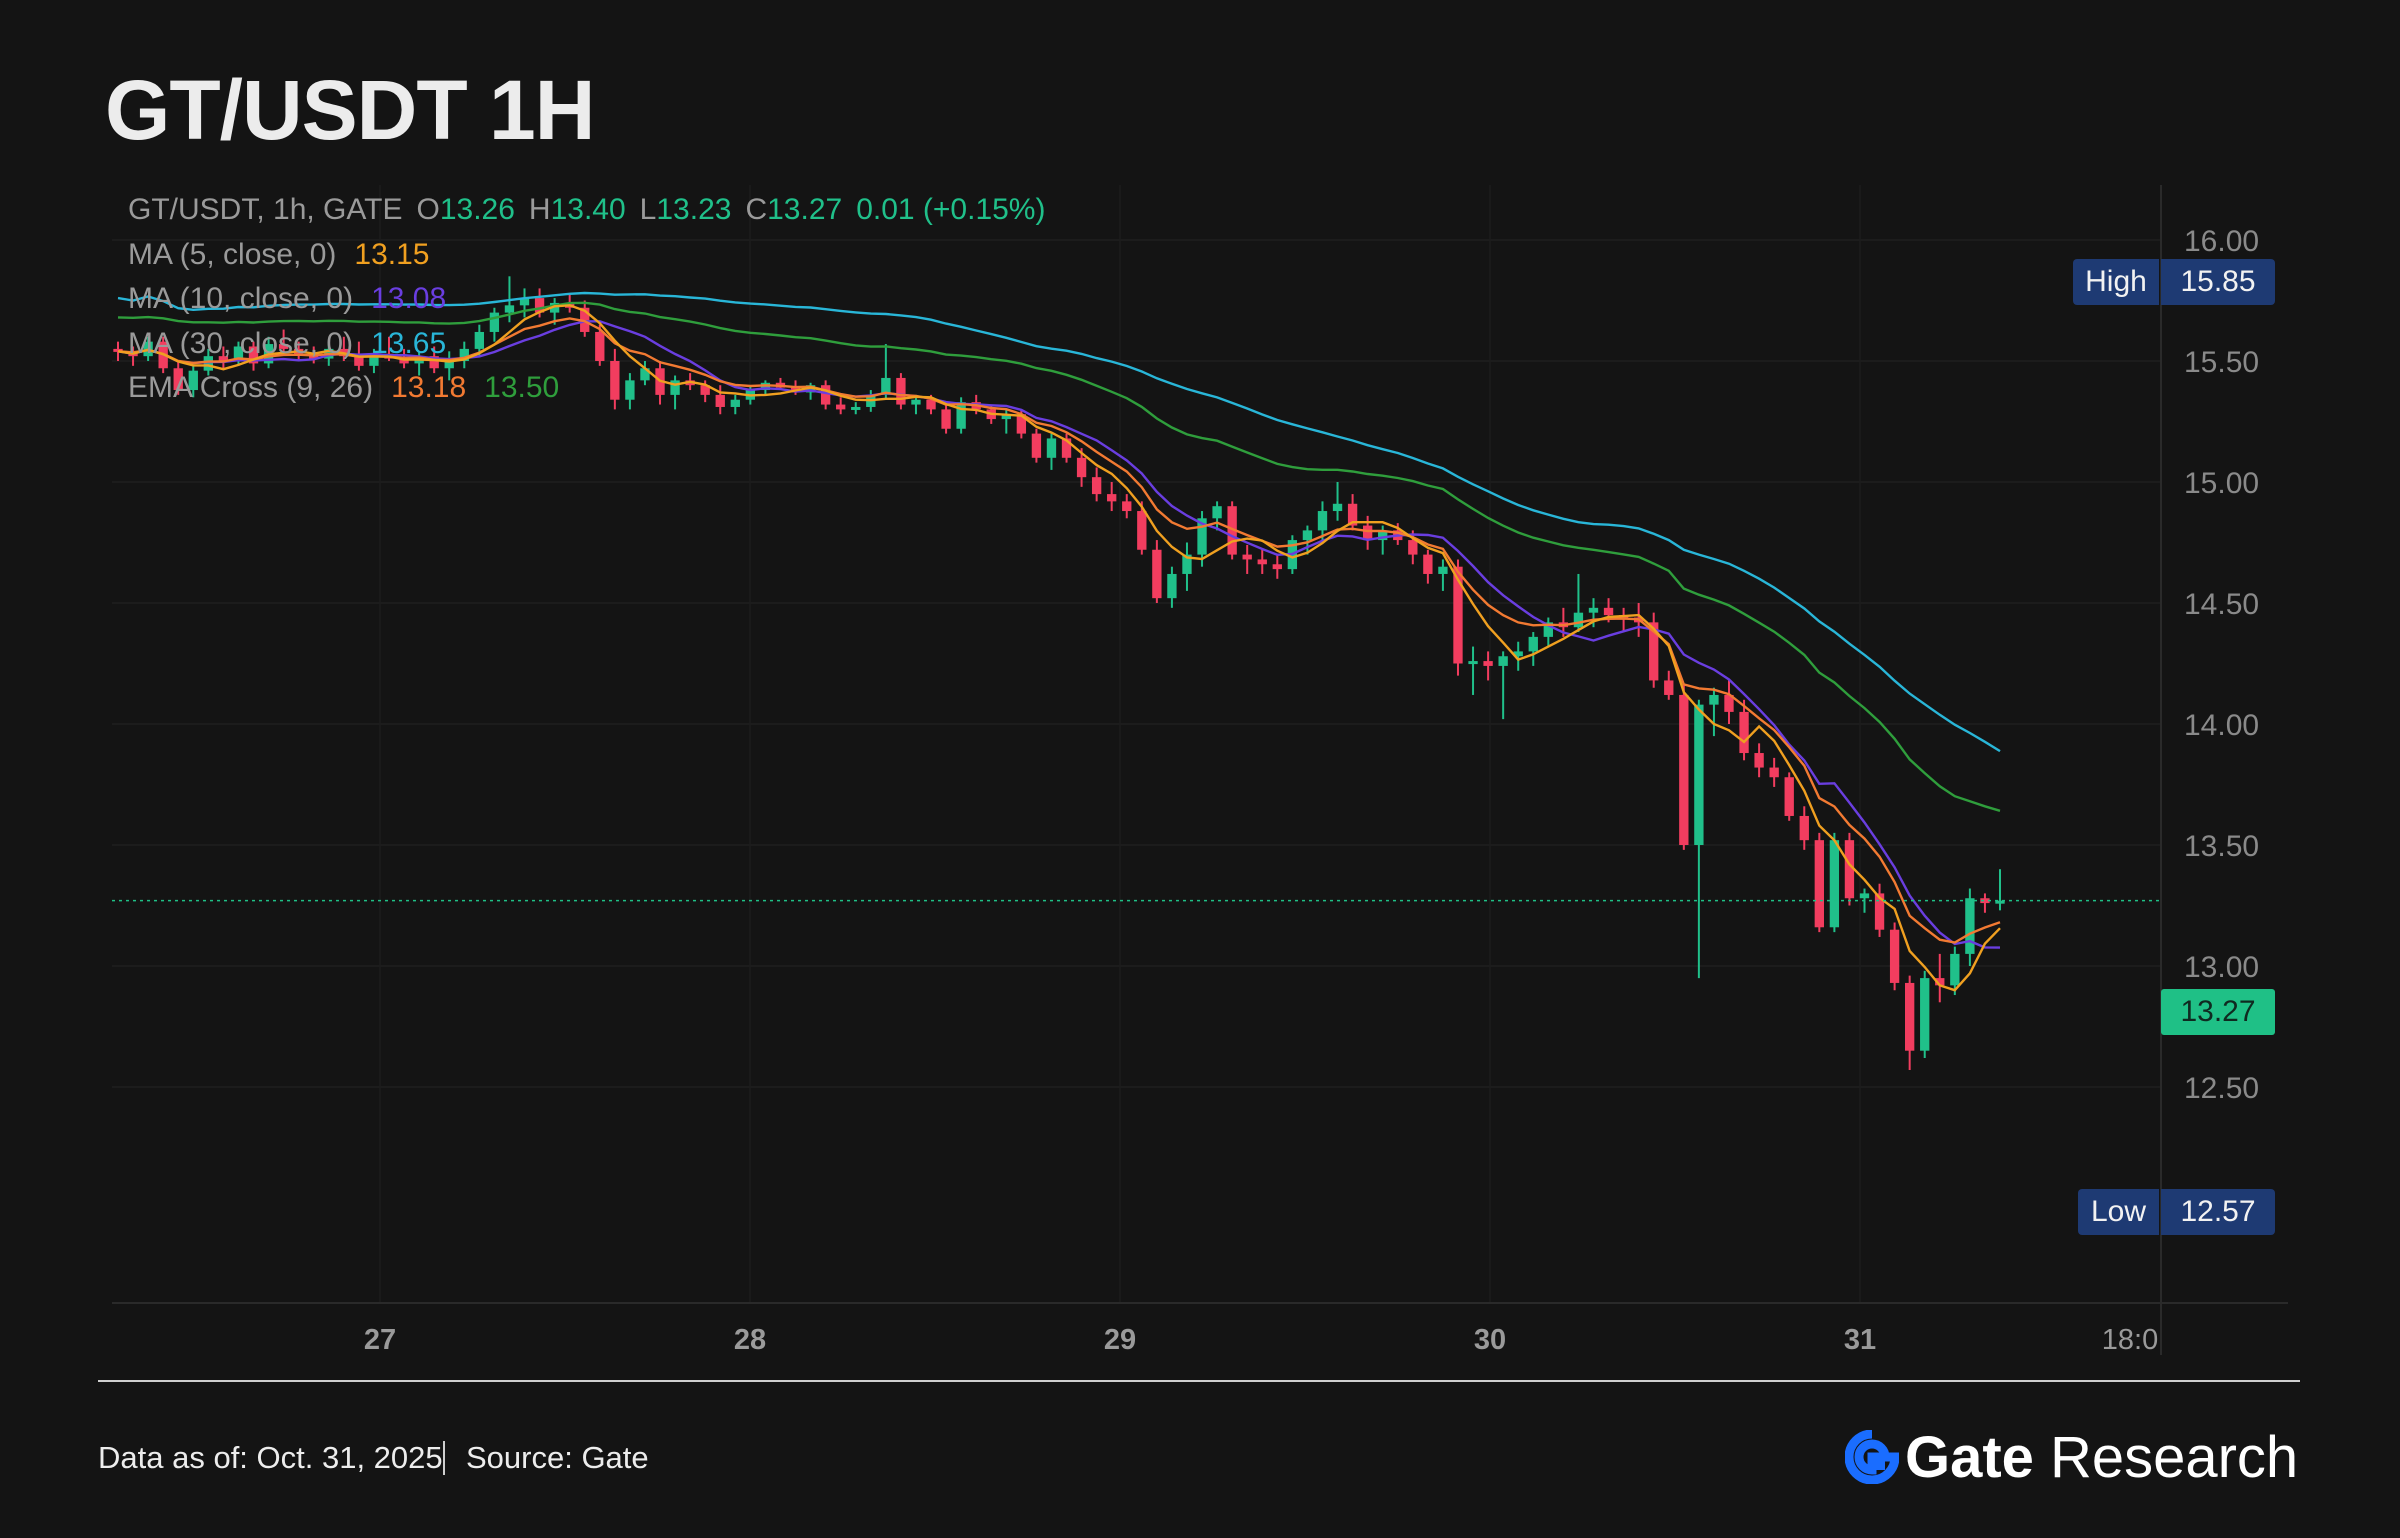 The height and width of the screenshot is (1538, 2400). Describe the element at coordinates (232, 254) in the screenshot. I see `legend-ma5-label: MA (5, close, 0)` at that location.